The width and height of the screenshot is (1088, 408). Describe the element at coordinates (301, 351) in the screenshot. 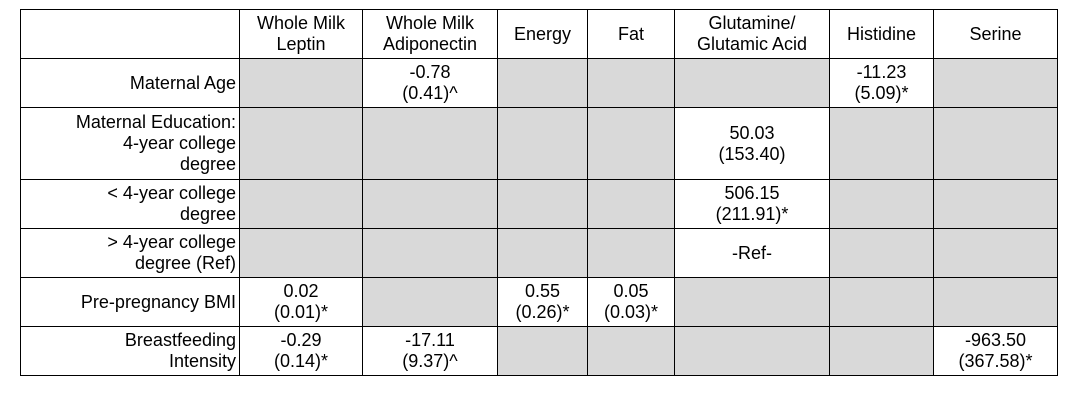

I see `value-cell: -0.29 (0.14)*` at that location.